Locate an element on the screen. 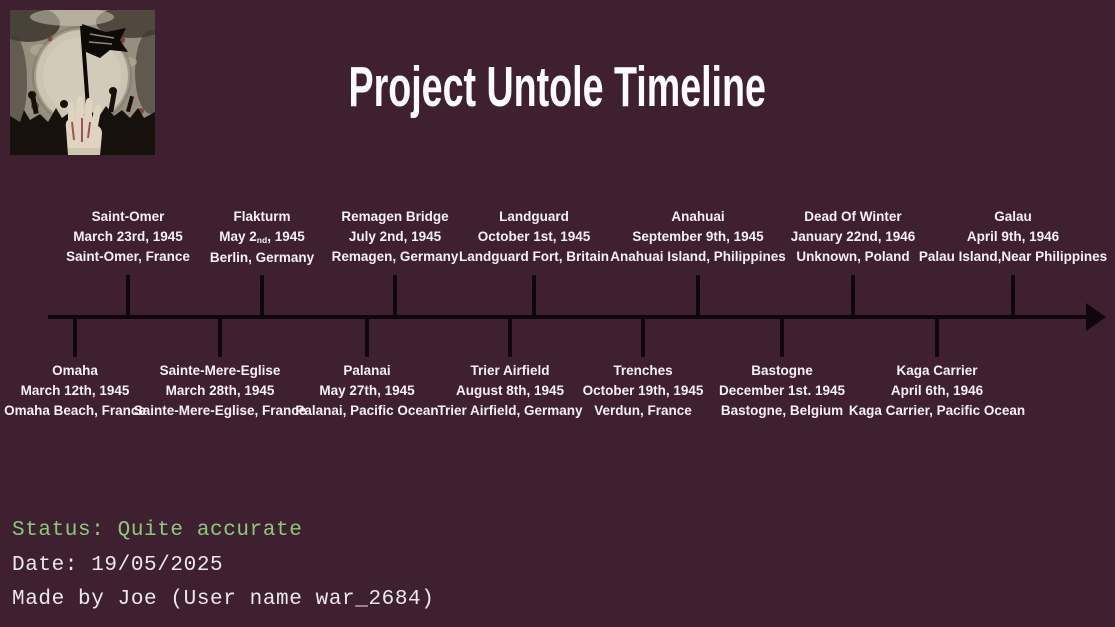 The image size is (1115, 627). event-date: May 2nd, 1945 is located at coordinates (262, 237).